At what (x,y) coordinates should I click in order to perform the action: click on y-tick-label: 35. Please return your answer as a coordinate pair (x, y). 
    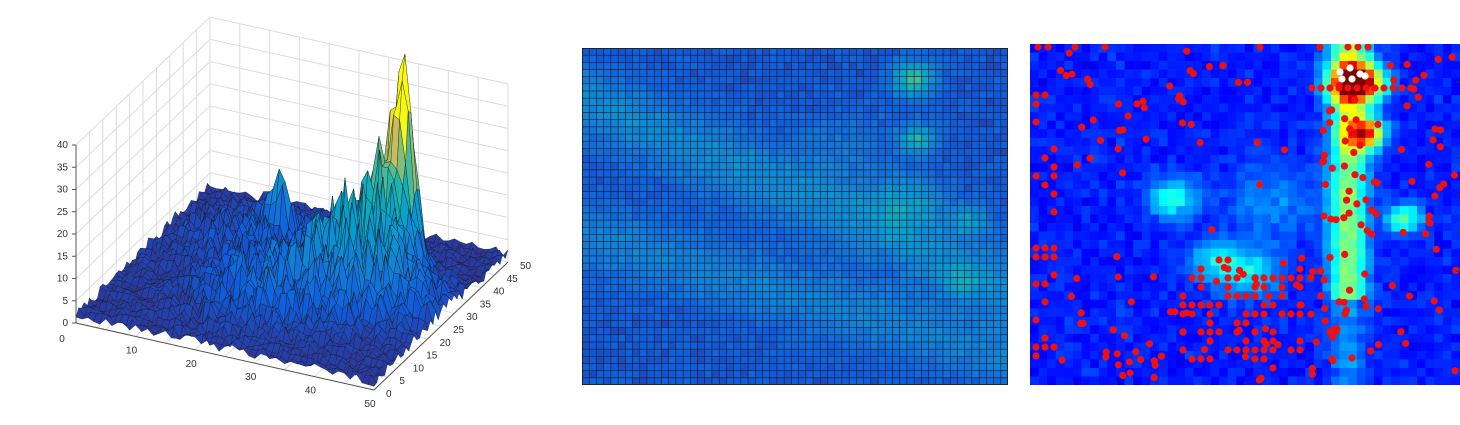
    Looking at the image, I should click on (486, 304).